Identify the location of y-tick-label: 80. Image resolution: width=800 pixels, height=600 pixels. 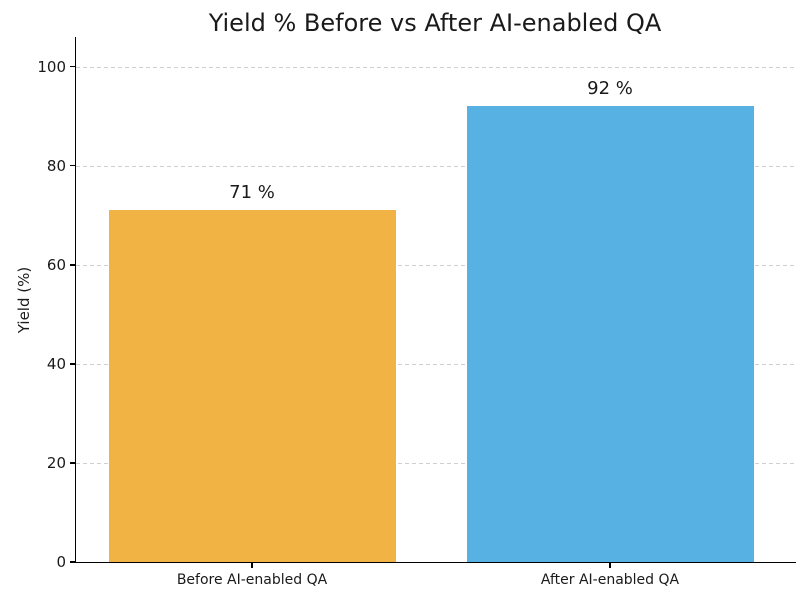
(56, 165).